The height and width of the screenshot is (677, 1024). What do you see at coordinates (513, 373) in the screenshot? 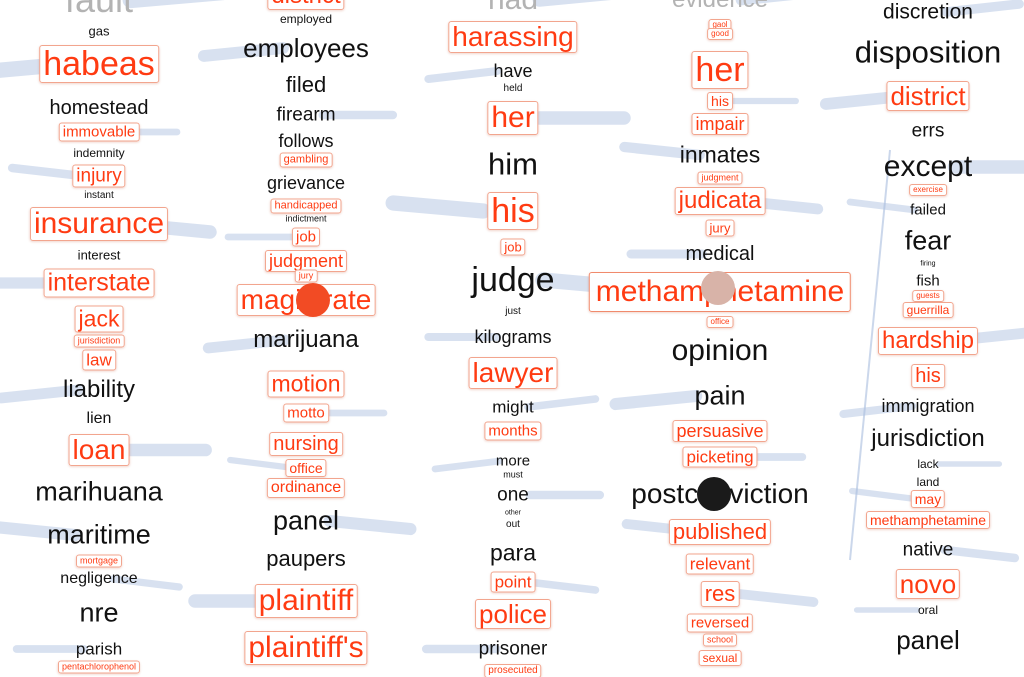
I see `word-lawyer: lawyer` at bounding box center [513, 373].